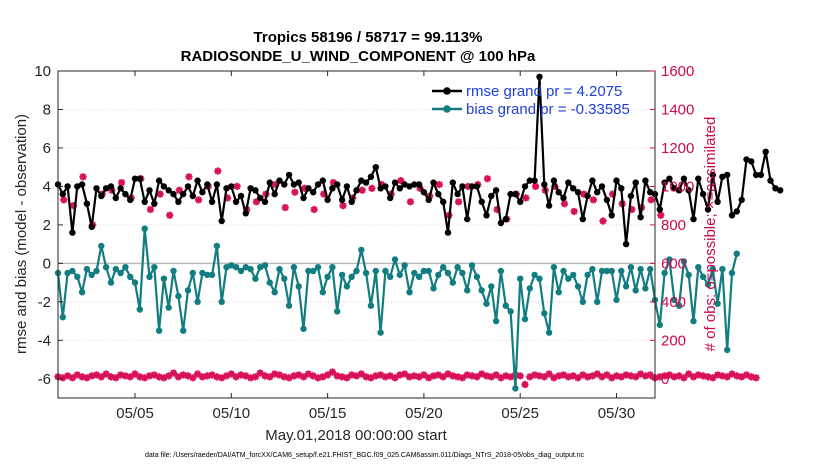  What do you see at coordinates (232, 413) in the screenshot?
I see `x-tick-label: 05/10` at bounding box center [232, 413].